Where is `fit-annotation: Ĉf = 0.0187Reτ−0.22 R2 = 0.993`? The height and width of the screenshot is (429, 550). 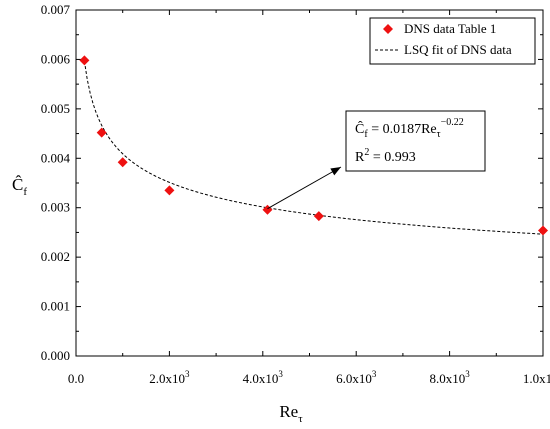
fit-annotation: Ĉf = 0.0187Reτ−0.22 R2 = 0.993 is located at coordinates (376, 160).